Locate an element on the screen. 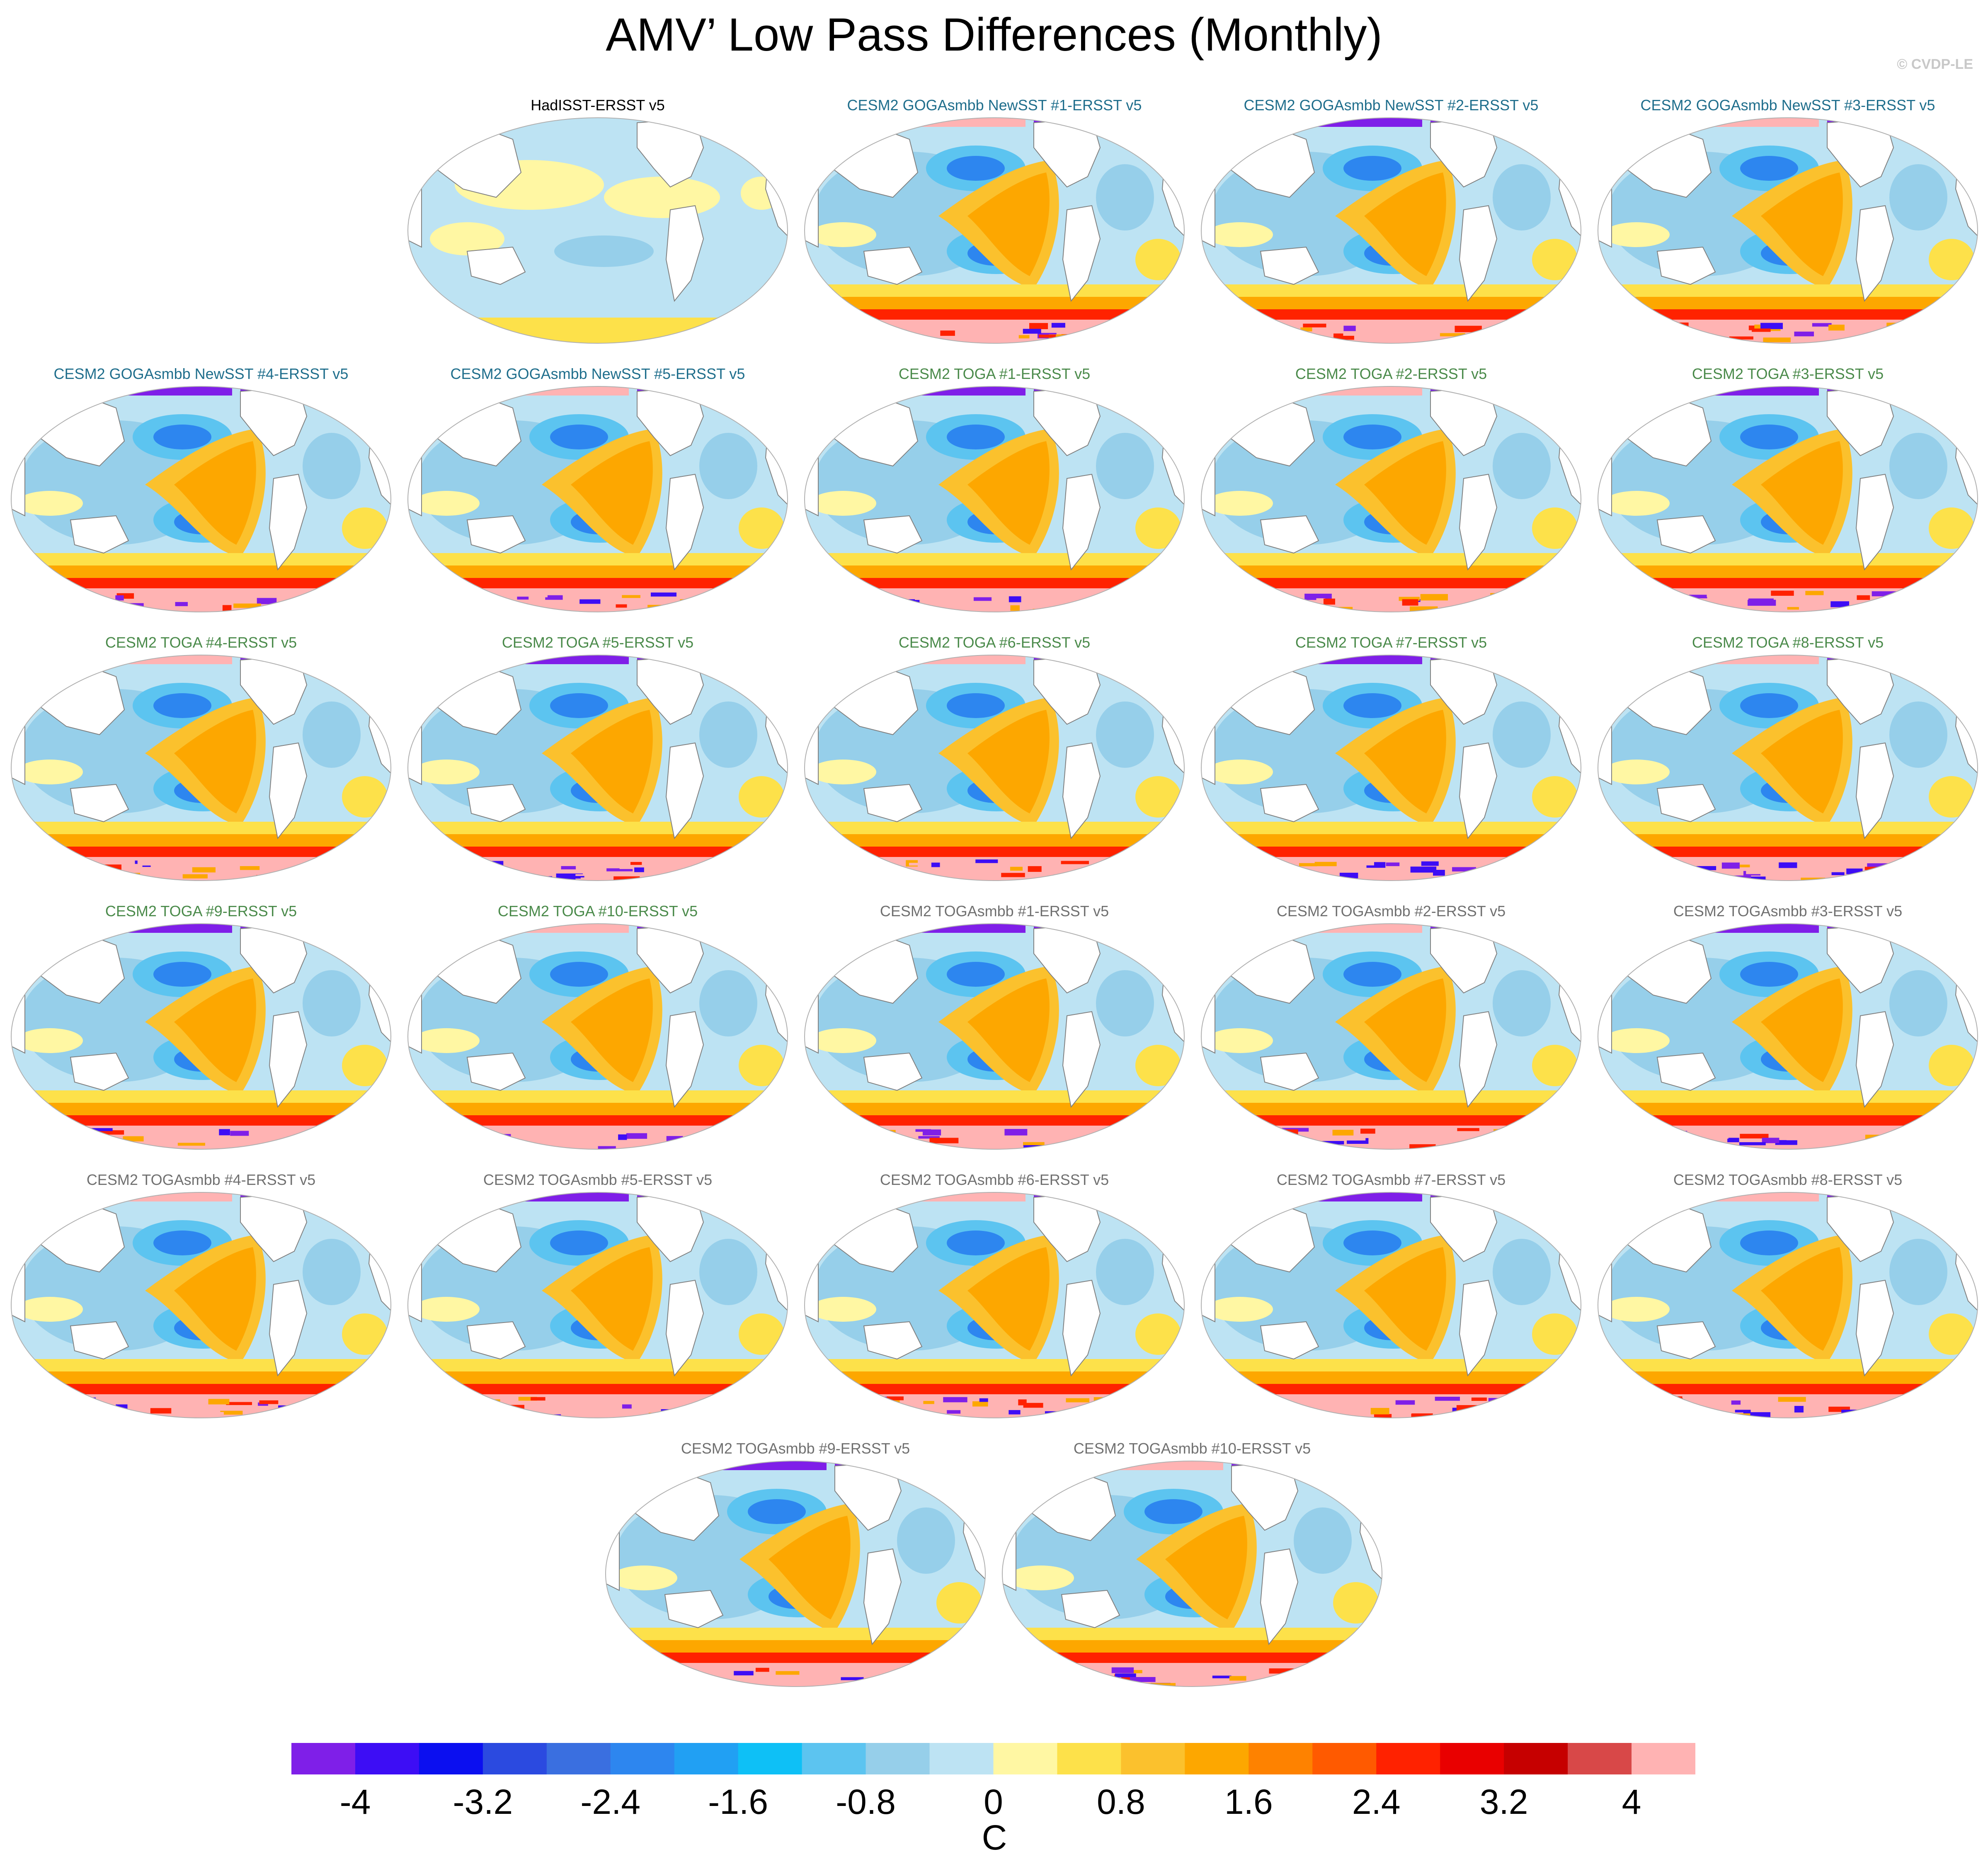 The height and width of the screenshot is (1864, 1988). map-panel: CESM2 TOGAsmbb #5-ERSST v5 is located at coordinates (597, 1299).